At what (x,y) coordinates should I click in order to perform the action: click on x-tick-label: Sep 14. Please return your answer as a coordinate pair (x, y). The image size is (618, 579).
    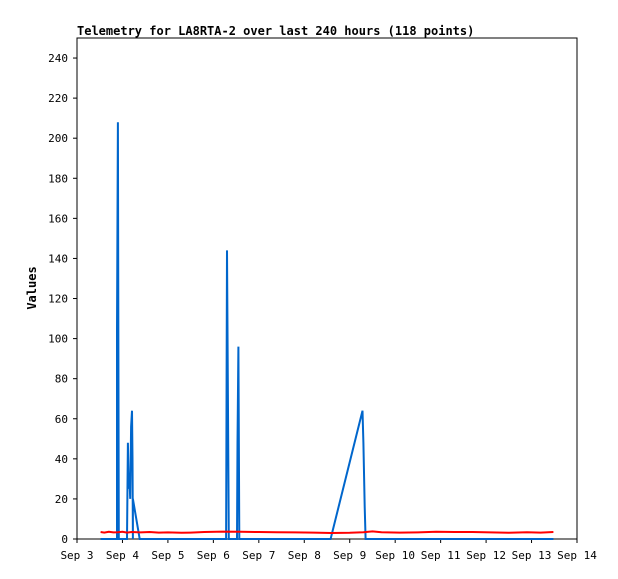
    Looking at the image, I should click on (577, 555).